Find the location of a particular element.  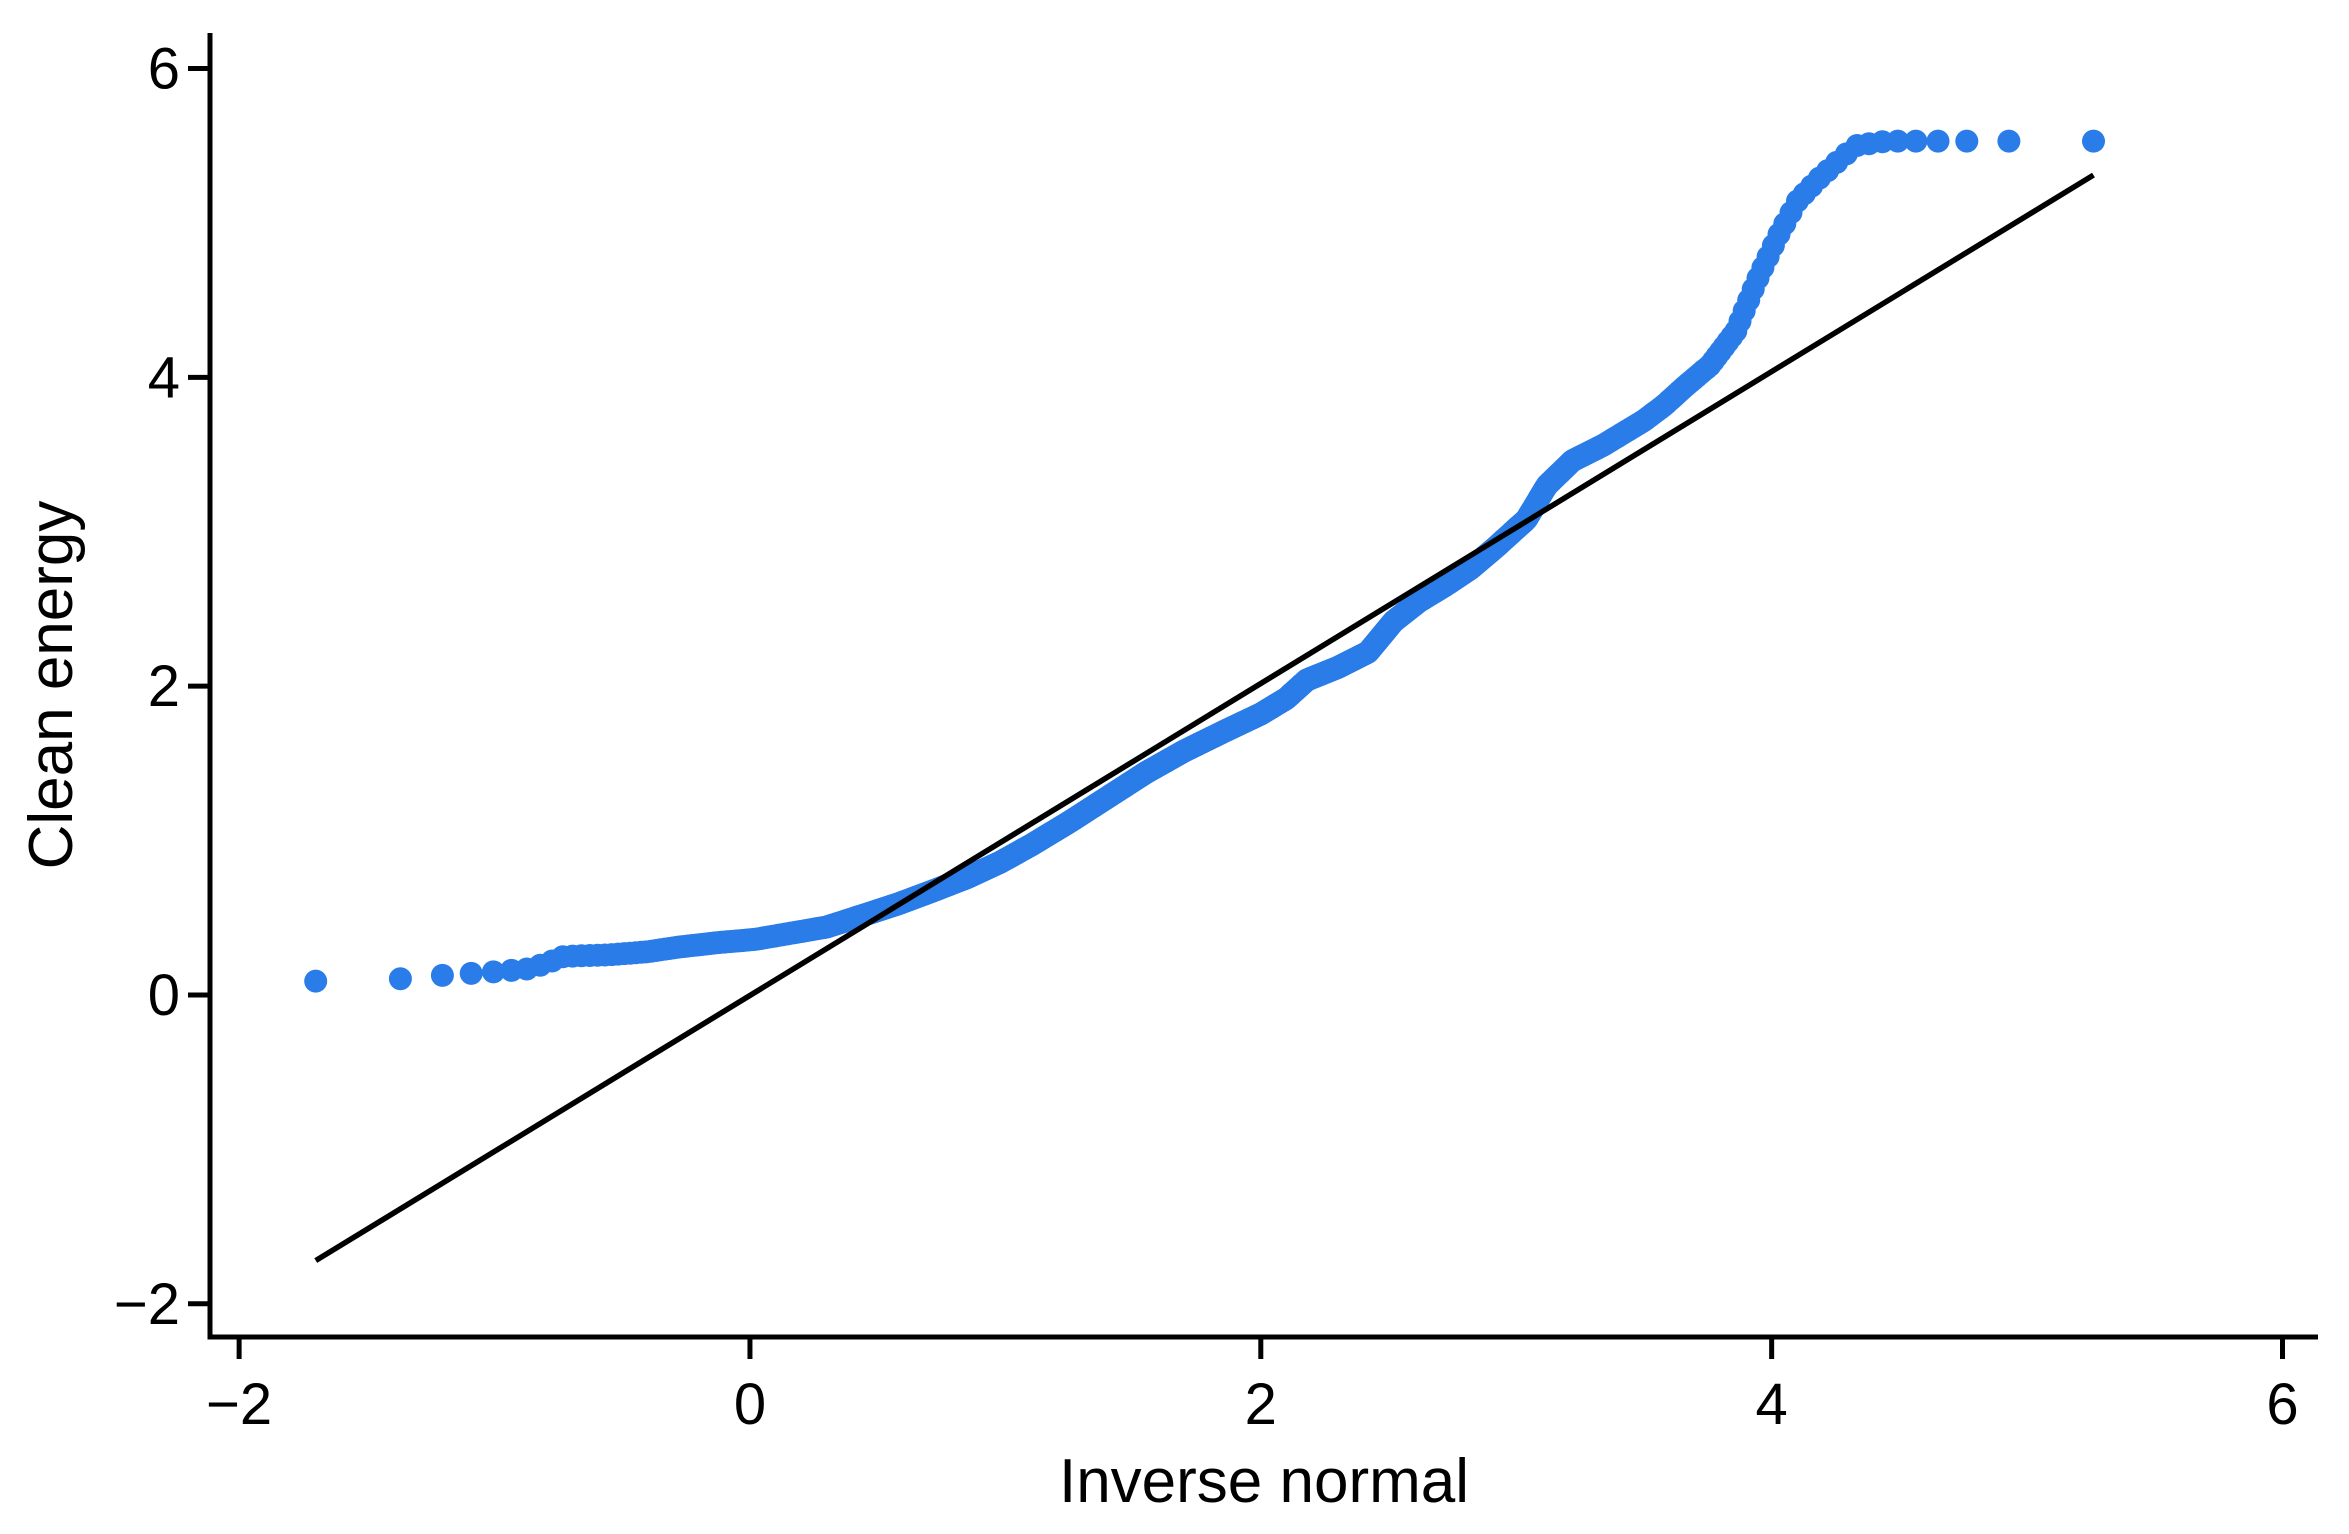

y-tick-label: 6 is located at coordinates (164, 69).